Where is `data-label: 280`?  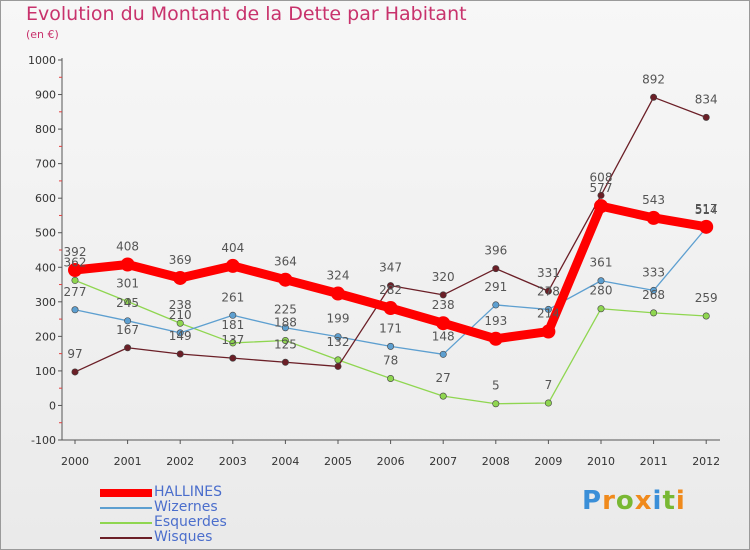 data-label: 280 is located at coordinates (601, 291).